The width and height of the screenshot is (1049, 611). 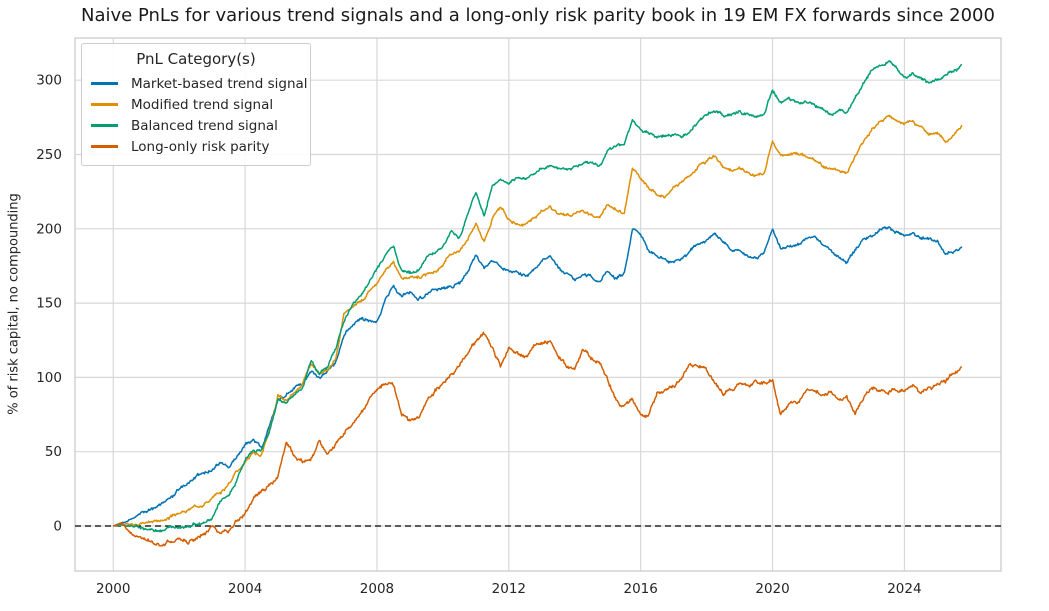 I want to click on legend-item-risk-parity: Long-only risk parity, so click(x=196, y=146).